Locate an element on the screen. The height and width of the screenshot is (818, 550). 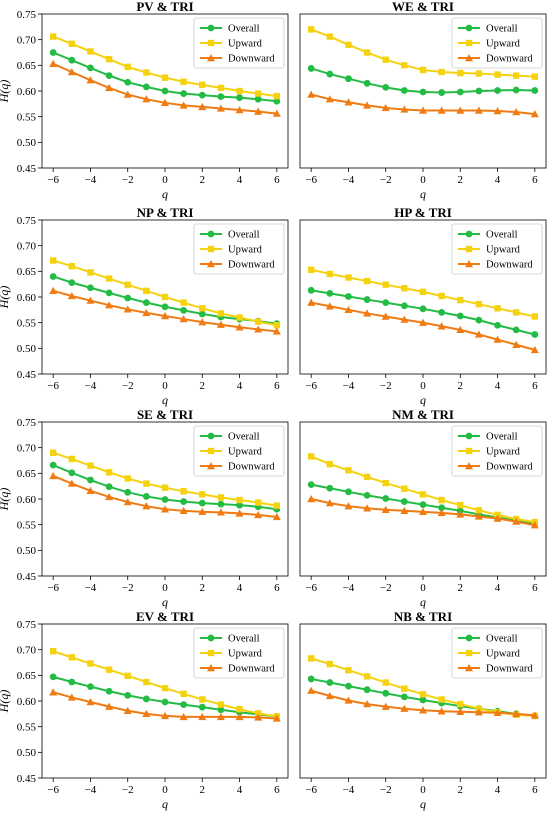
legend-box is located at coordinates (239, 451).